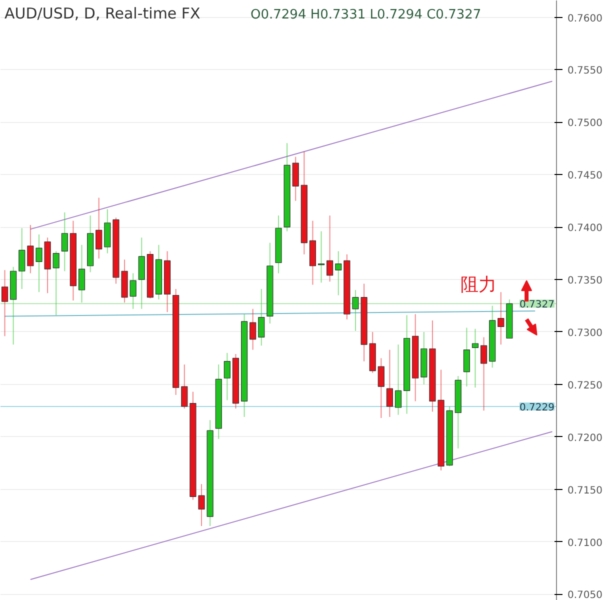 This screenshot has width=606, height=600. I want to click on y-tick-label: 0.7100, so click(585, 543).